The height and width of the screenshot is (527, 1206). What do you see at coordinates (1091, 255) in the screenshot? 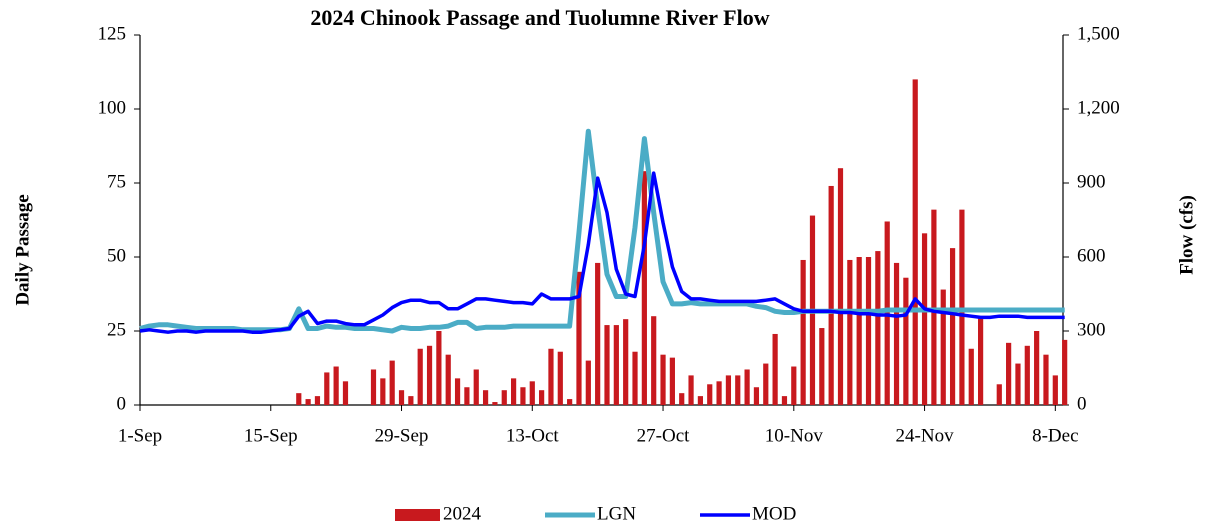
I see `y2-tick-label: 600` at bounding box center [1091, 255].